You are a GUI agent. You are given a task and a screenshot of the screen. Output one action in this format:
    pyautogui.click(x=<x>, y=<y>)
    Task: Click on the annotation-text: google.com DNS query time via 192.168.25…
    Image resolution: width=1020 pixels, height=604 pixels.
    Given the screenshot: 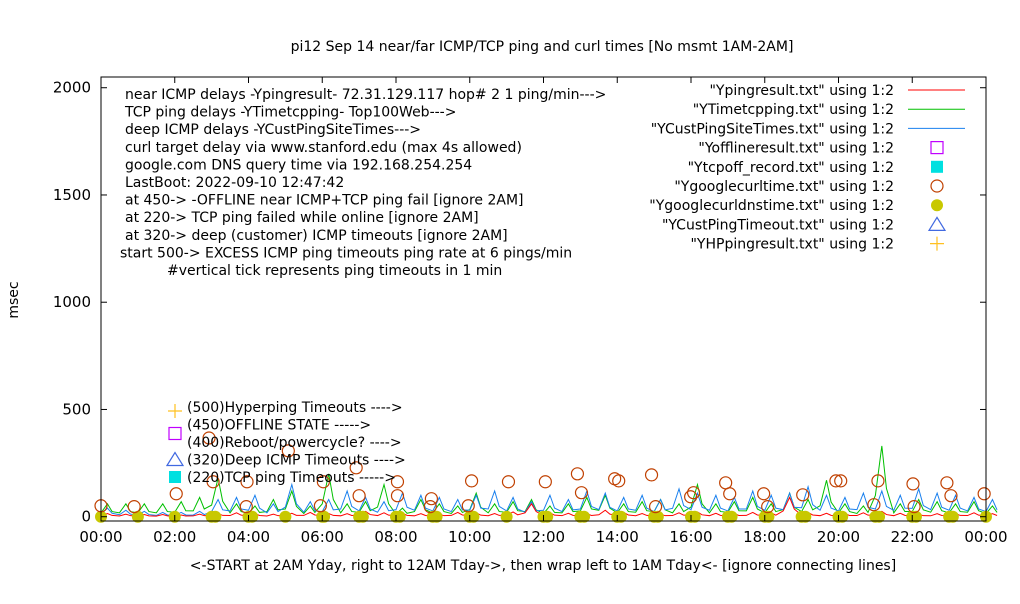 What is the action you would take?
    pyautogui.click(x=298, y=165)
    